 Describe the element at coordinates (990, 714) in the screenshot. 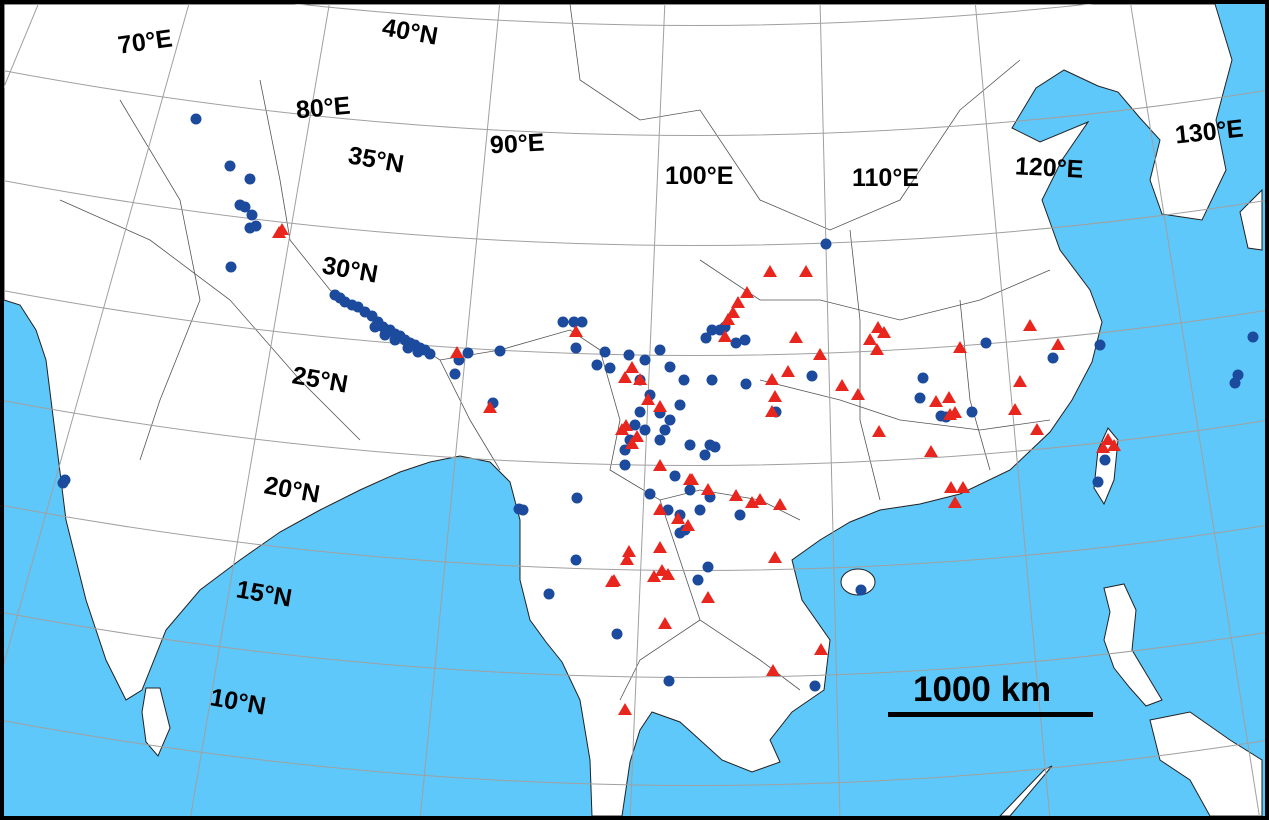

I see `scale-bar` at that location.